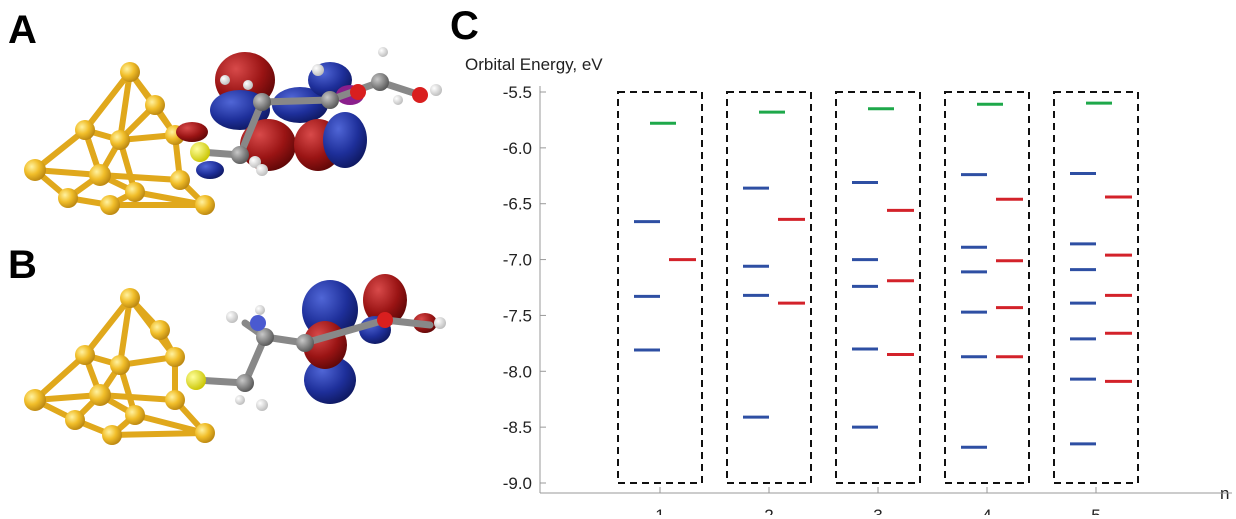 The height and width of the screenshot is (519, 1236). What do you see at coordinates (659, 510) in the screenshot?
I see `x-tick-label: 1` at bounding box center [659, 510].